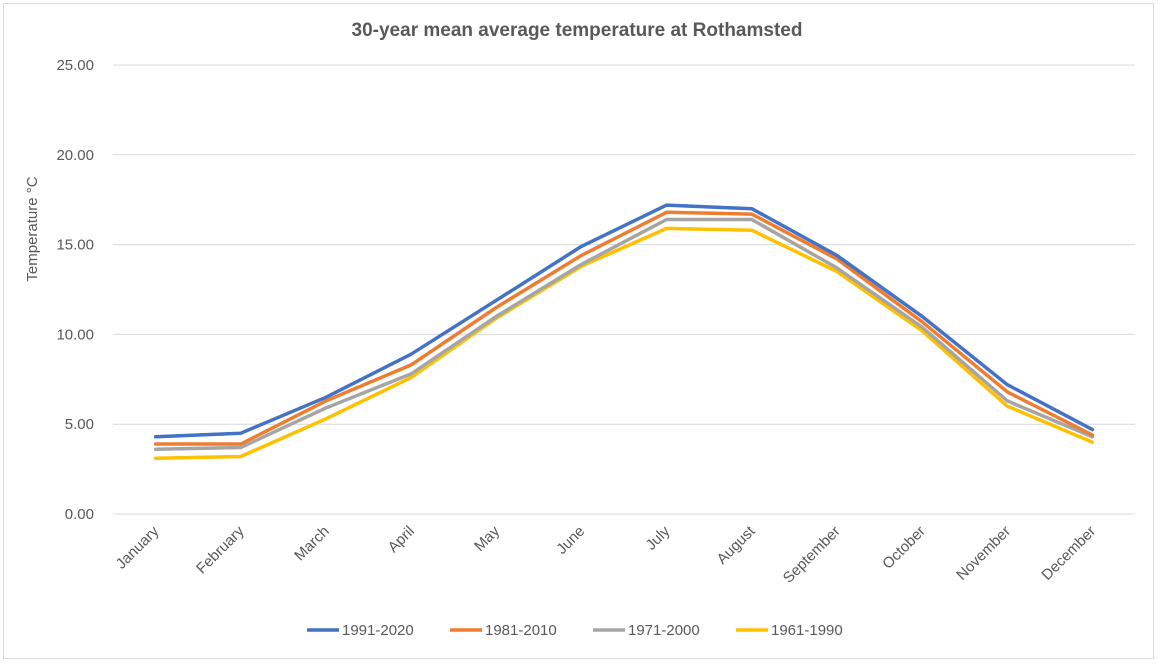 The image size is (1158, 664). What do you see at coordinates (138, 547) in the screenshot?
I see `x-tick-label: January` at bounding box center [138, 547].